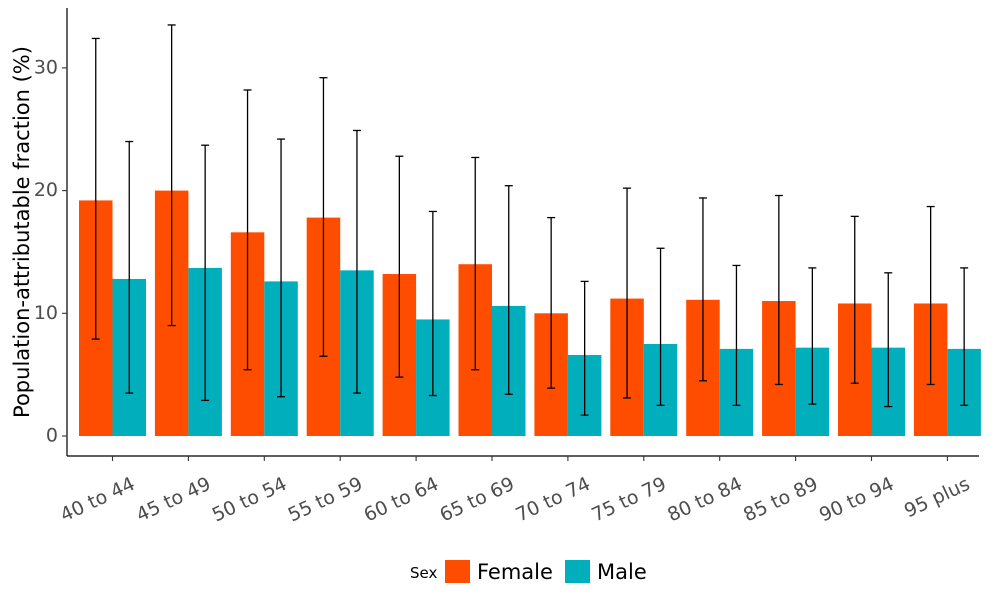 This screenshot has height=599, width=999. What do you see at coordinates (249, 500) in the screenshot?
I see `x-tick-label-2: 50 to 54` at bounding box center [249, 500].